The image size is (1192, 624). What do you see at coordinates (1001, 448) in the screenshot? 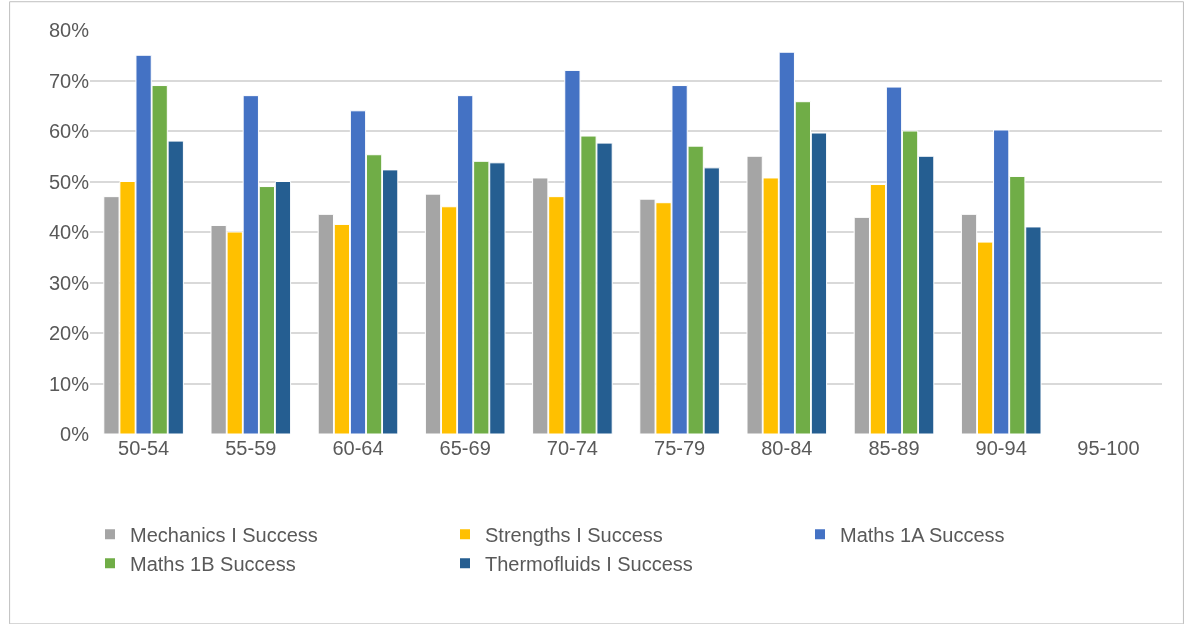
I see `x-tick-label: 90-94` at bounding box center [1001, 448].